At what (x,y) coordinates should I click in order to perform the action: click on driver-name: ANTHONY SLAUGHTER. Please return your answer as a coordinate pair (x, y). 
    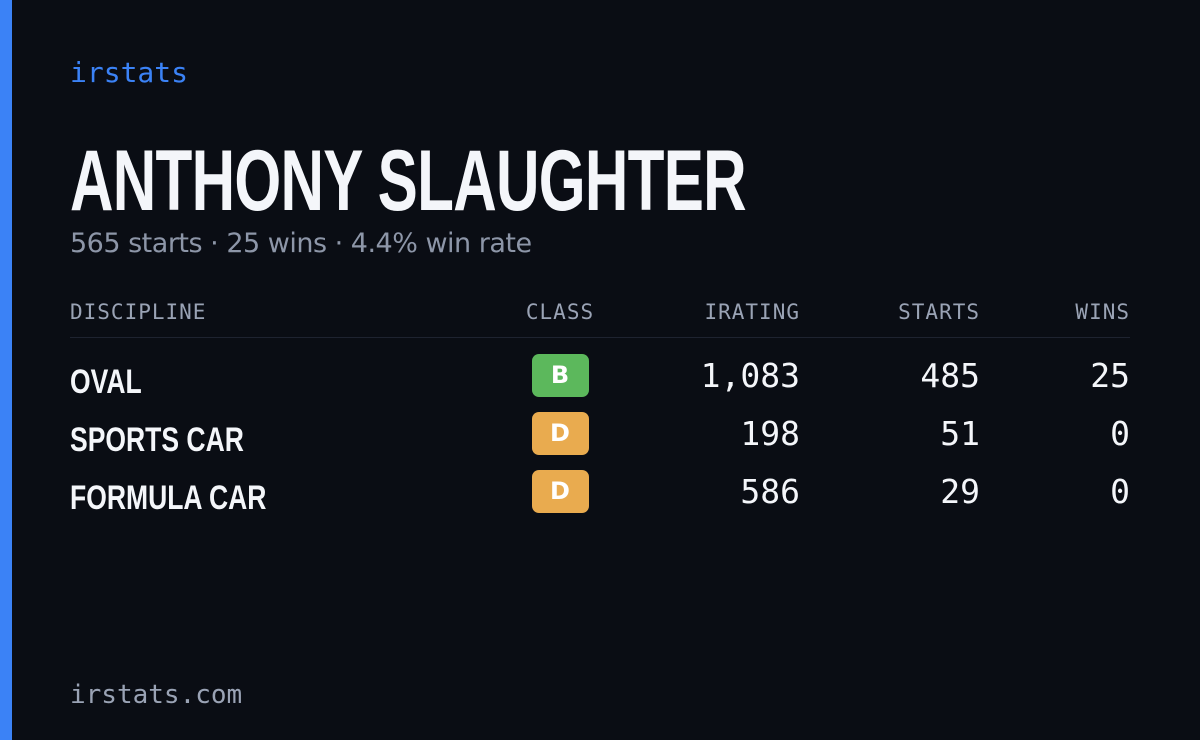
    Looking at the image, I should click on (408, 181).